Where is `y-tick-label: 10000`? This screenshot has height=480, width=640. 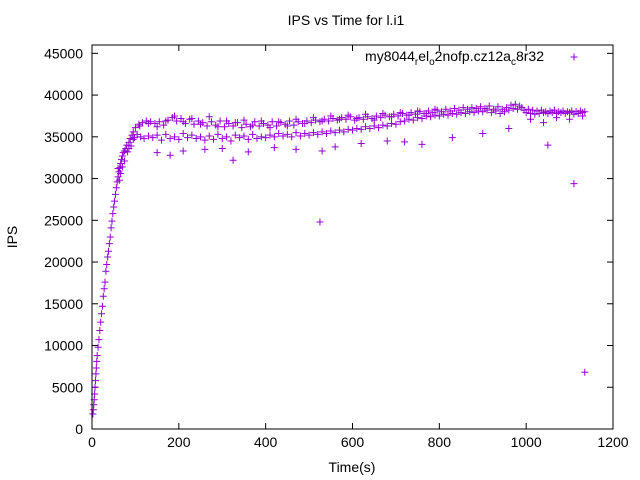 y-tick-label: 10000 is located at coordinates (63, 346).